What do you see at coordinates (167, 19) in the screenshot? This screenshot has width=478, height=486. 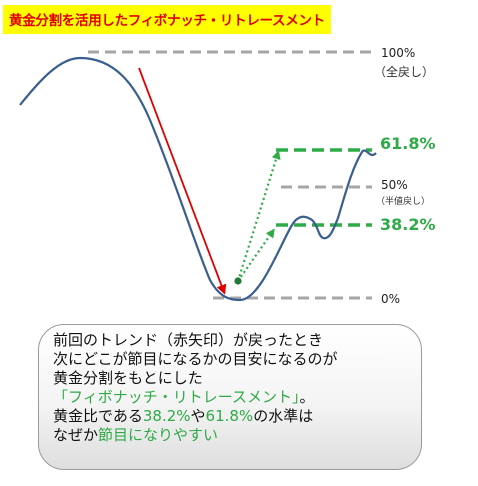 I see `page-title: 黄金分割を活用したフィボナッチ・リトレースメント` at bounding box center [167, 19].